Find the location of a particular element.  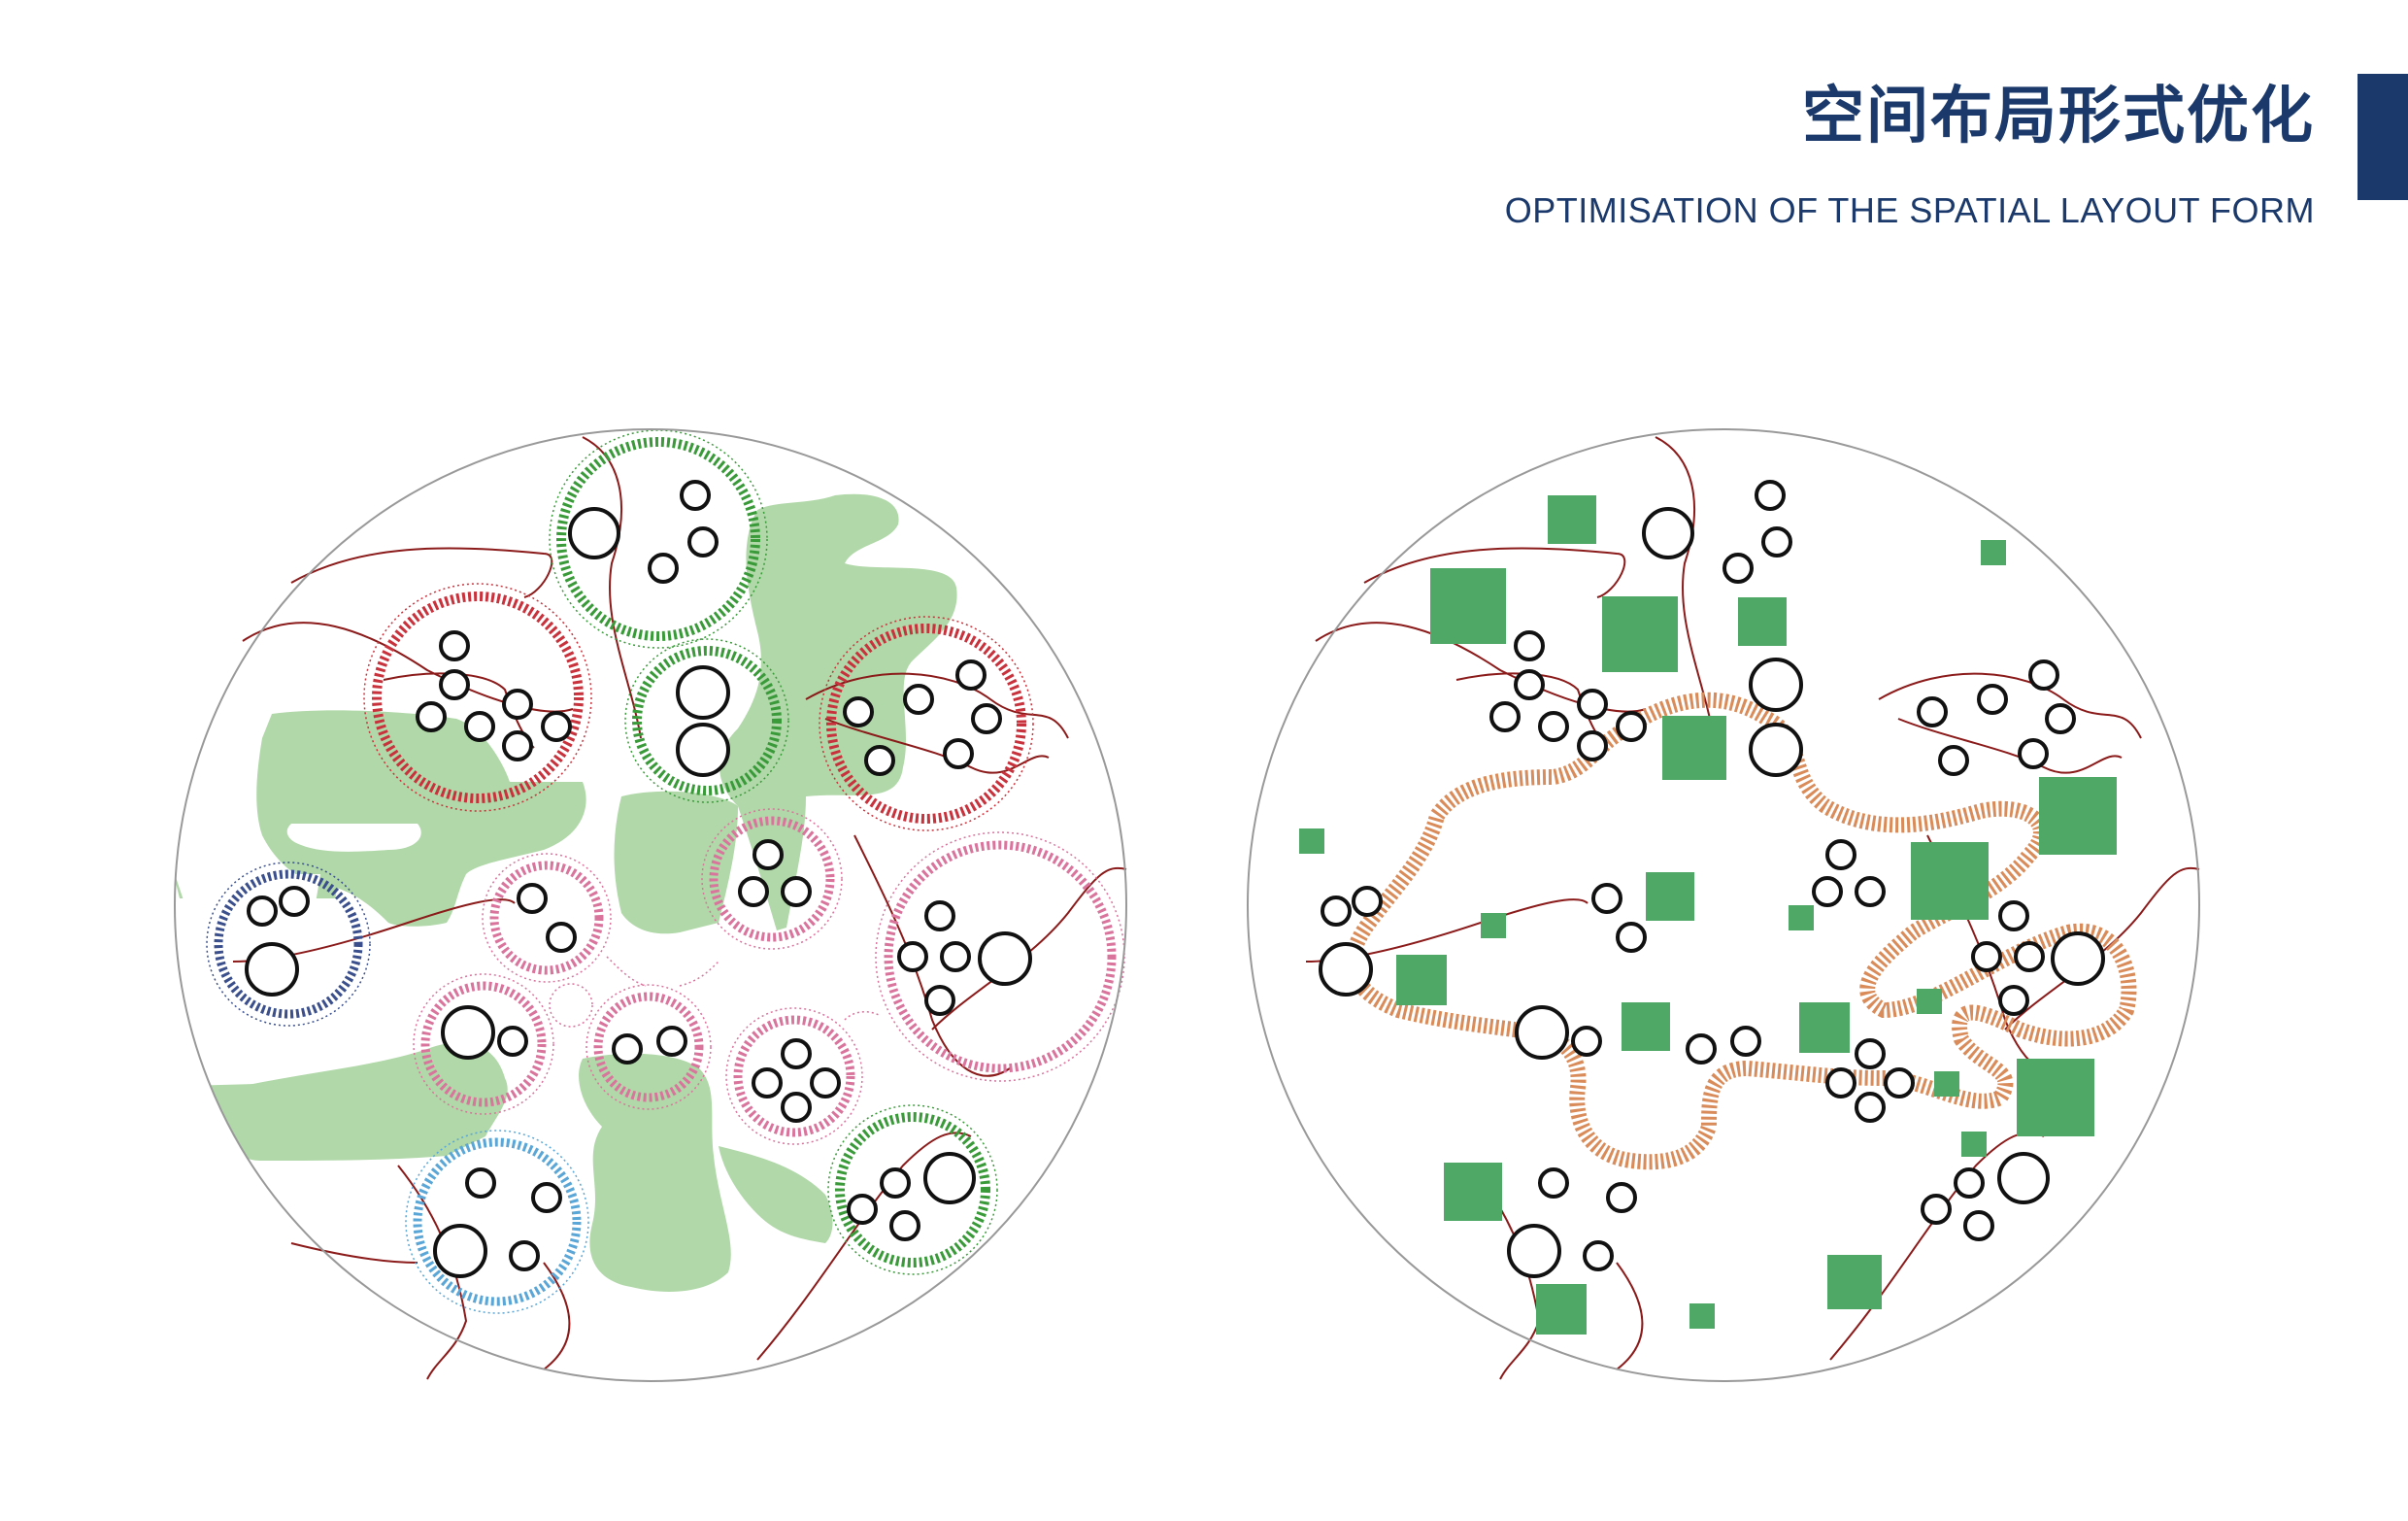

left-pink-clusters is located at coordinates (769, 976).